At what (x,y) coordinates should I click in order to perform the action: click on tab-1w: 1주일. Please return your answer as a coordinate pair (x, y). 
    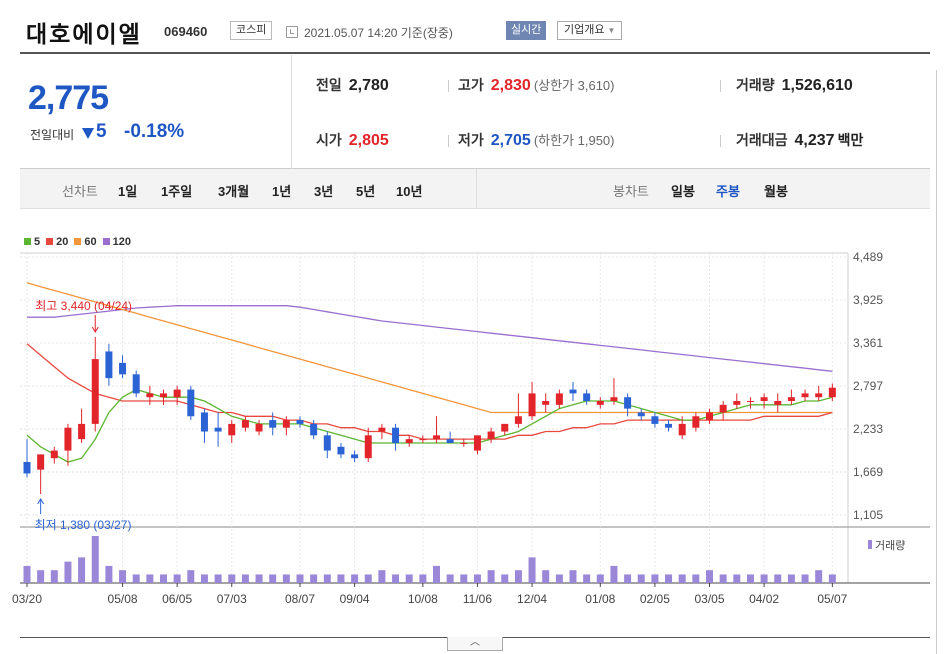
    Looking at the image, I should click on (177, 191).